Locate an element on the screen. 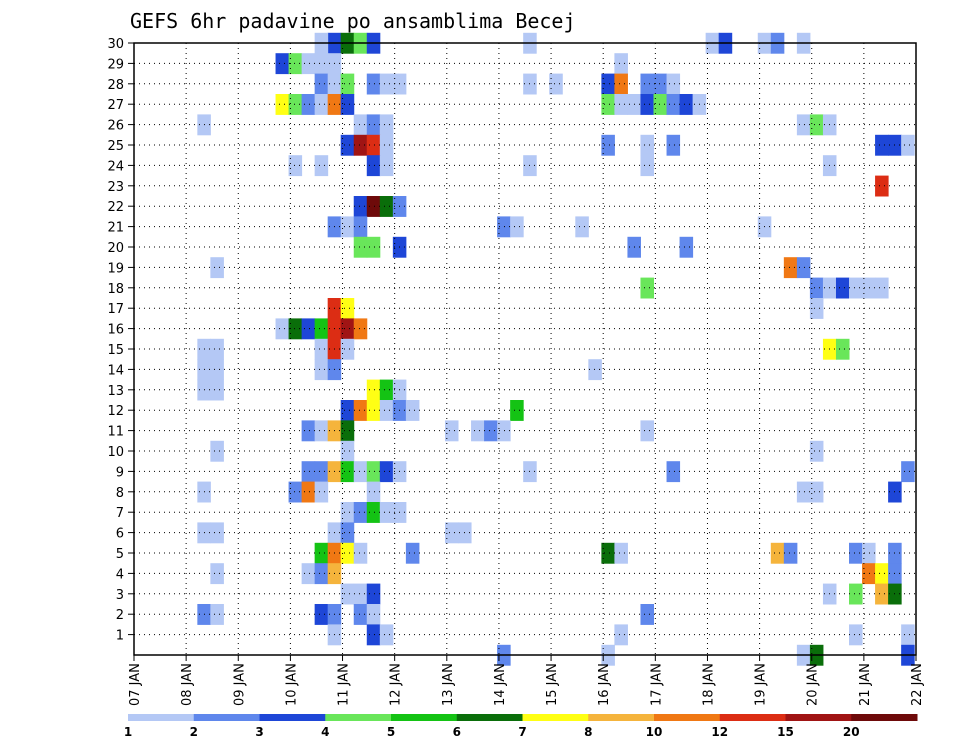 Image resolution: width=960 pixels, height=742 pixels. y-tick-label: 9 is located at coordinates (120, 472).